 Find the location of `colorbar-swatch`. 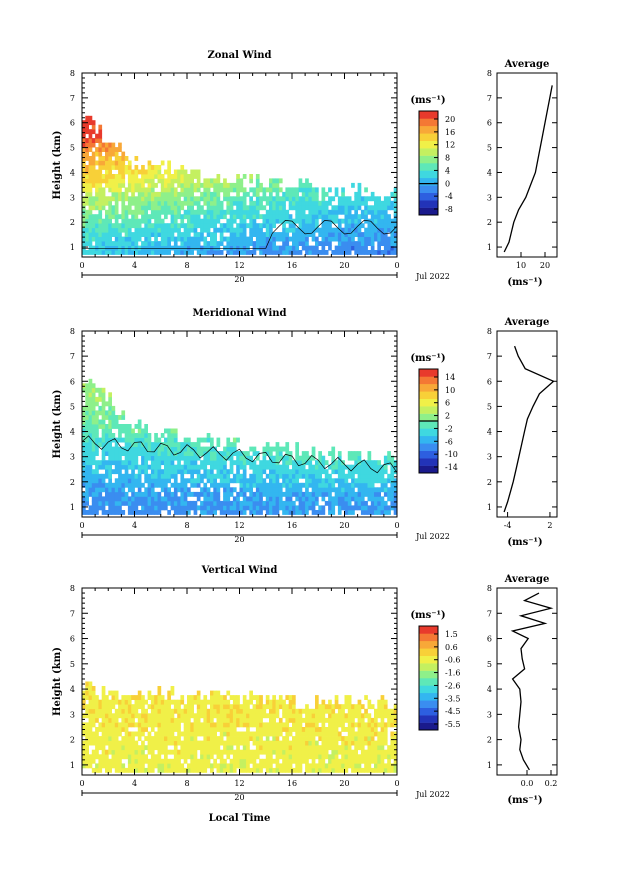

colorbar-swatch is located at coordinates (428, 167).